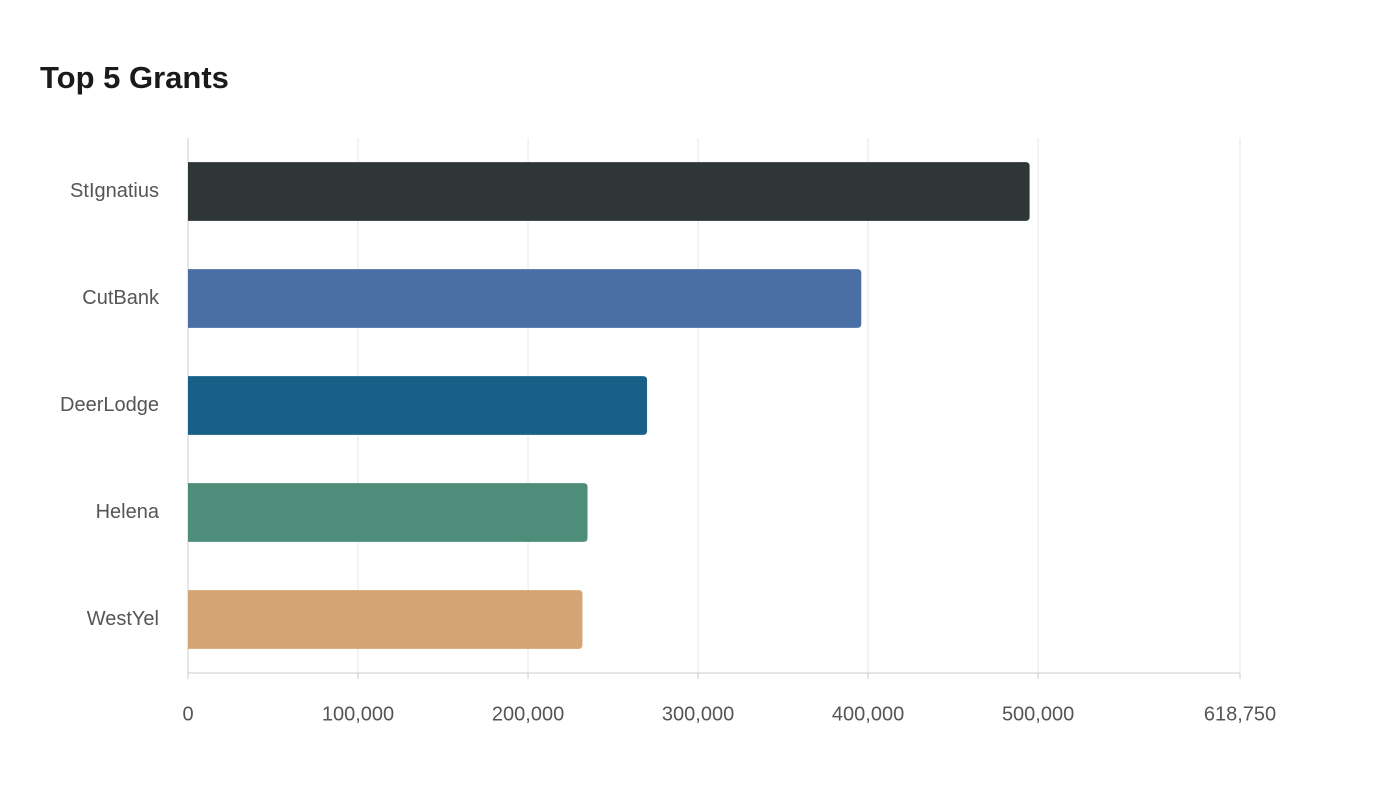 Image resolution: width=1400 pixels, height=800 pixels. Describe the element at coordinates (109, 405) in the screenshot. I see `y-tick-label: DeerLodge` at that location.